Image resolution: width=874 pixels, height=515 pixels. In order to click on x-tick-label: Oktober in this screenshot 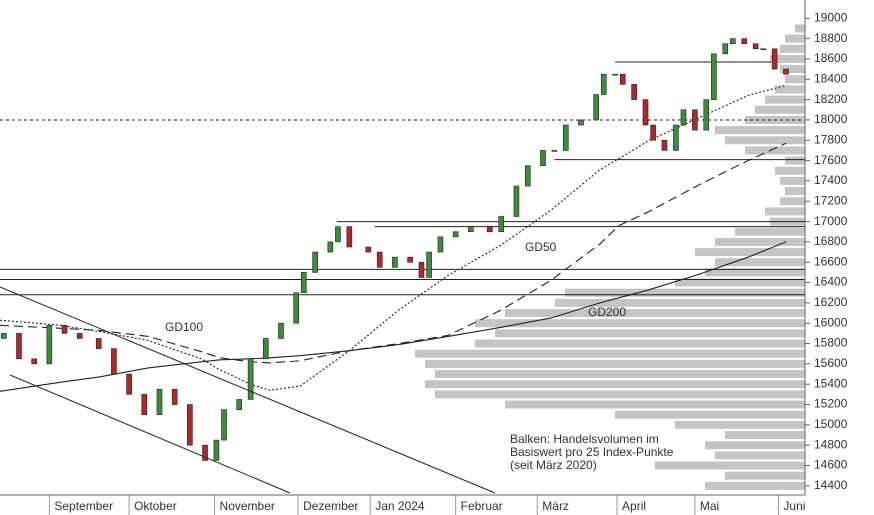, I will do `click(155, 506)`.